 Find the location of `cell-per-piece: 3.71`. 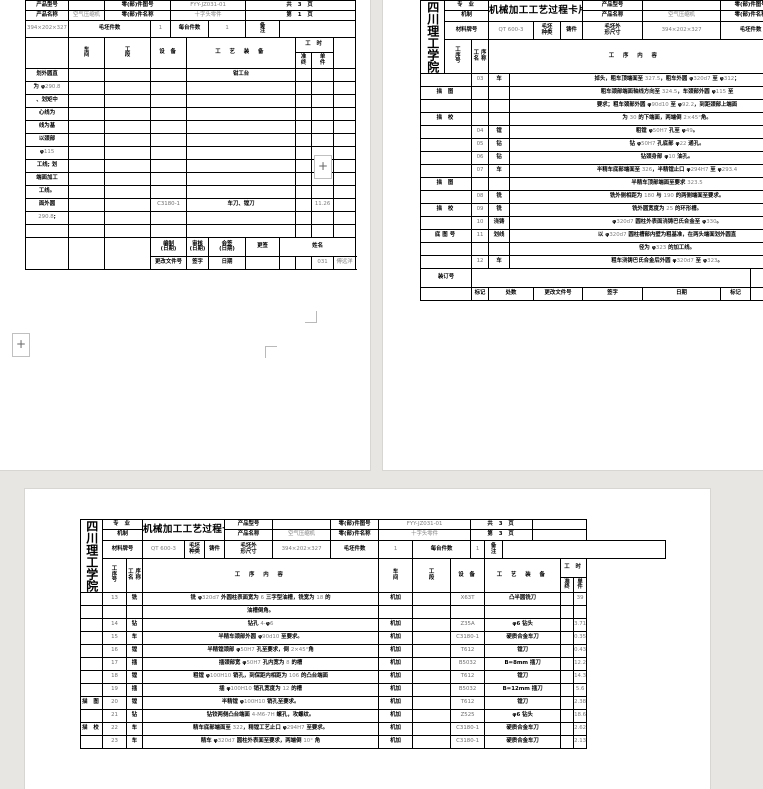

cell-per-piece: 3.71 is located at coordinates (580, 625).